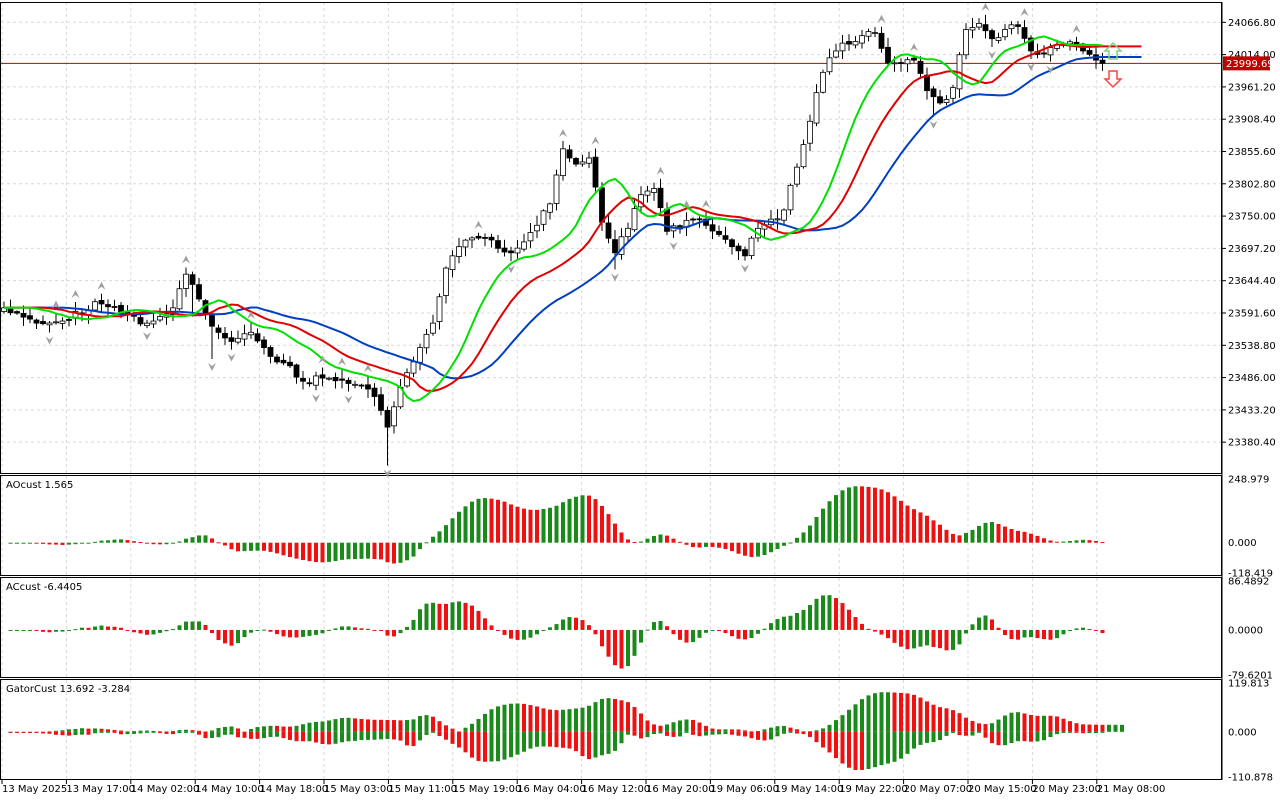 The height and width of the screenshot is (800, 1280). Describe the element at coordinates (34, 789) in the screenshot. I see `time-tick-label: 13 May 2025` at that location.